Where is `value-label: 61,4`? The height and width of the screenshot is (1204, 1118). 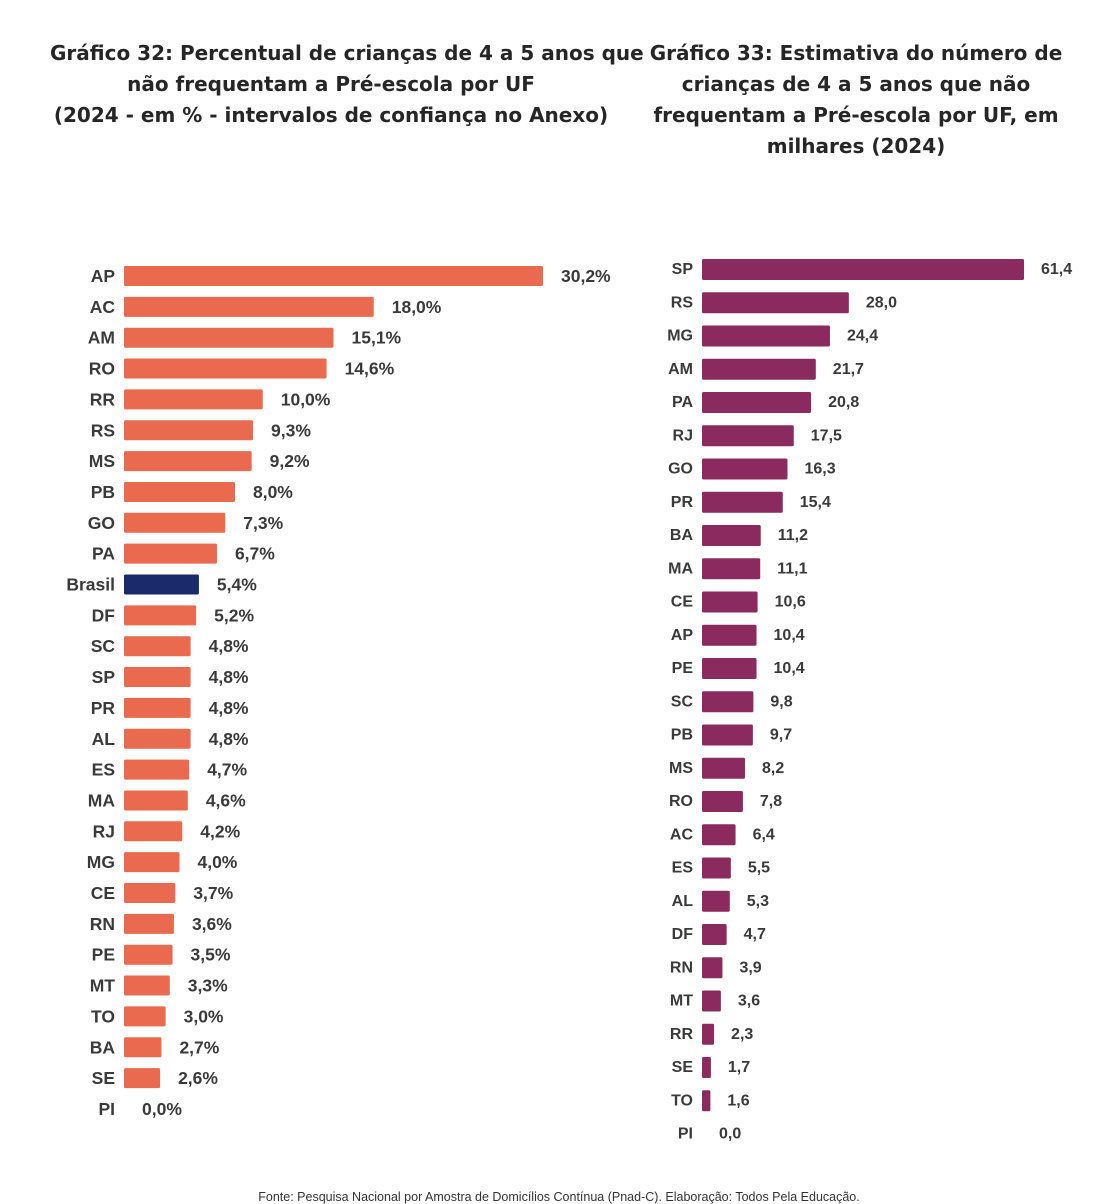 value-label: 61,4 is located at coordinates (1056, 269).